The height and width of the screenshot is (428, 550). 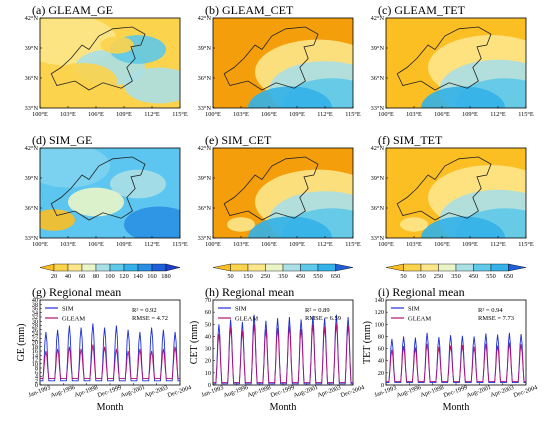 I want to click on x-tick-label: Jan-1993, so click(x=212, y=391).